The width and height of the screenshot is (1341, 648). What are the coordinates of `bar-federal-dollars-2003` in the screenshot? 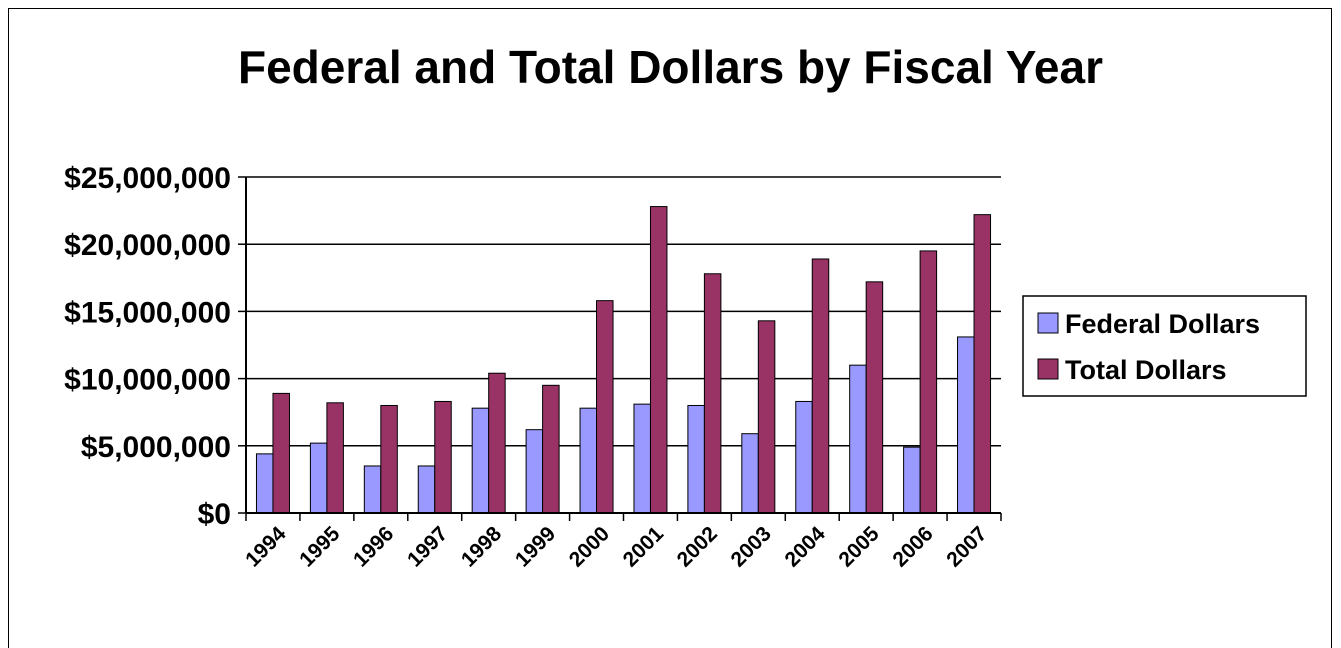 It's located at (750, 473).